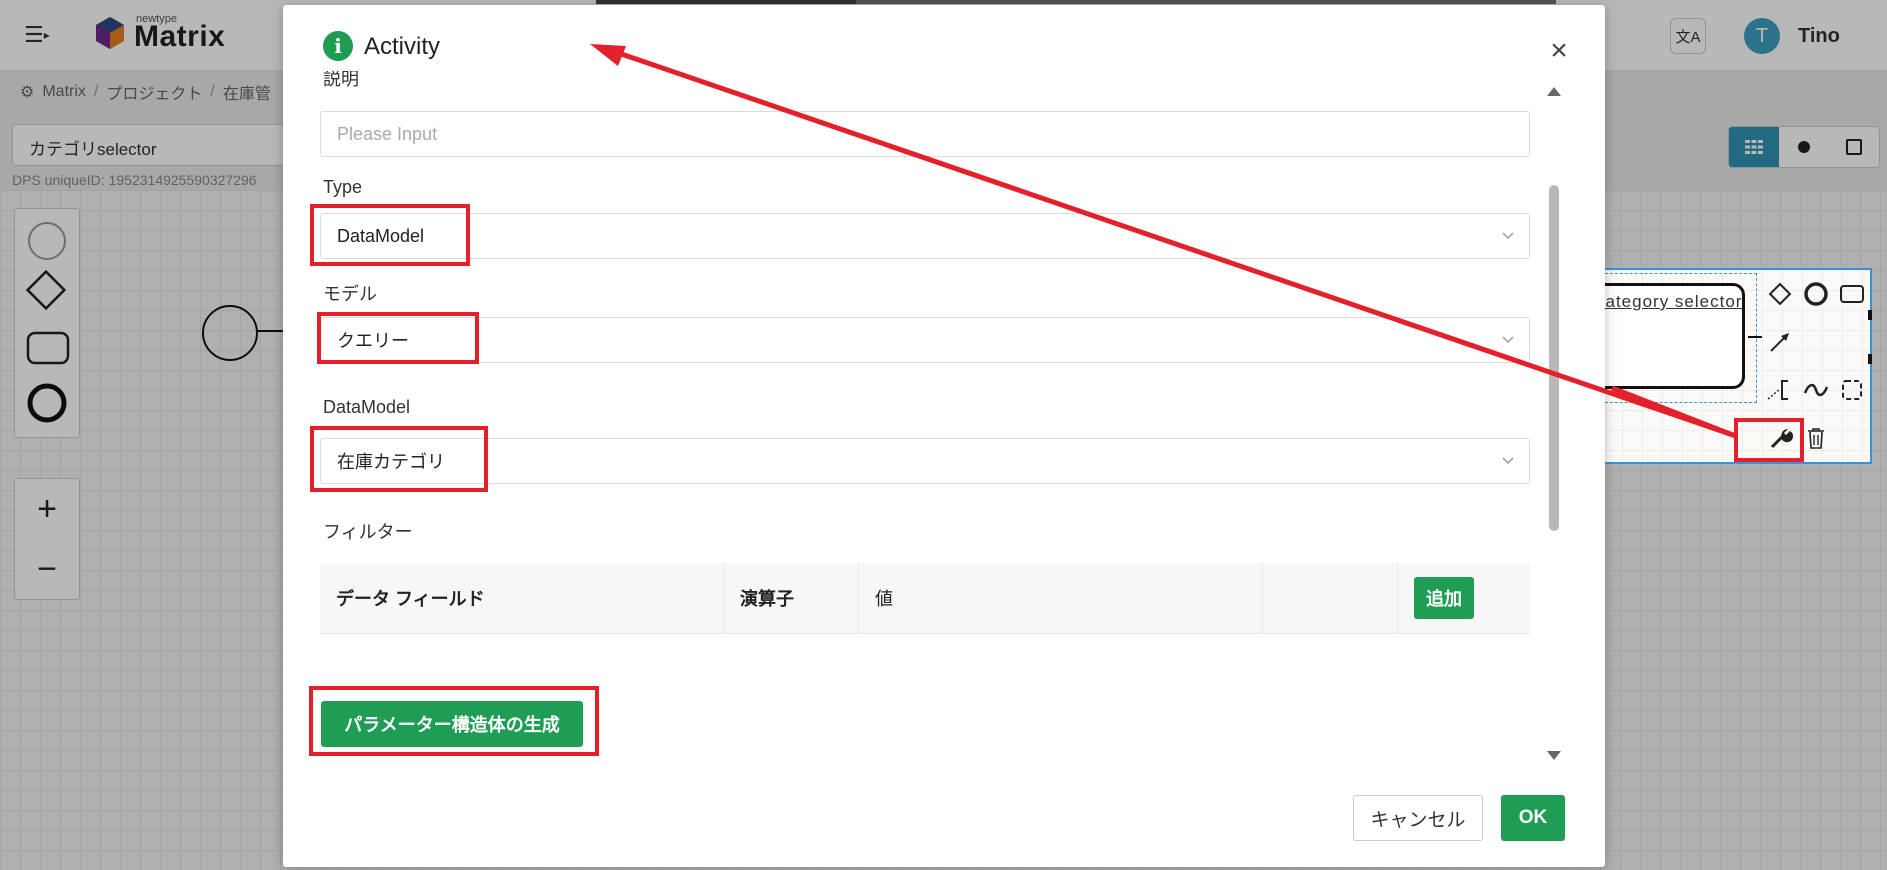 Image resolution: width=1887 pixels, height=870 pixels. I want to click on close-icon: ×, so click(1559, 50).